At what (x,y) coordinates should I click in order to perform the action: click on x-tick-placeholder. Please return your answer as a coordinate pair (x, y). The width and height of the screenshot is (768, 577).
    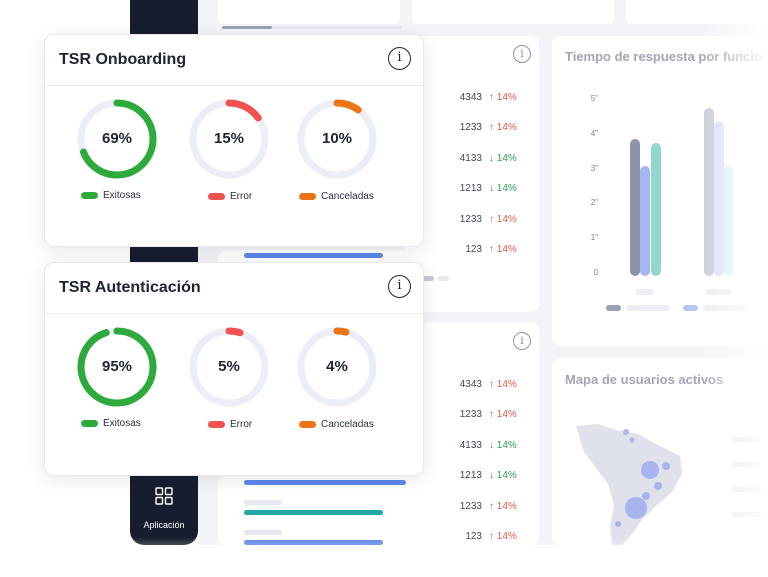
    Looking at the image, I should click on (645, 292).